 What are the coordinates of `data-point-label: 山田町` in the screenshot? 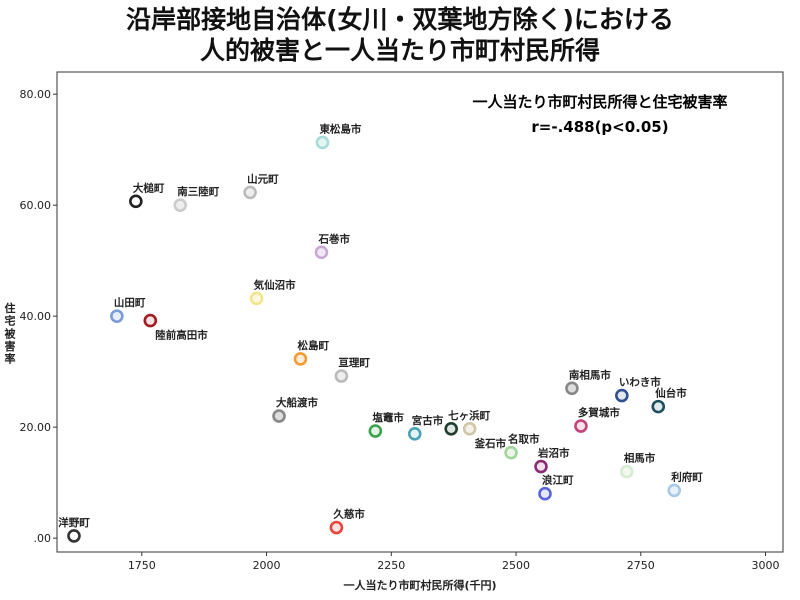 It's located at (130, 302).